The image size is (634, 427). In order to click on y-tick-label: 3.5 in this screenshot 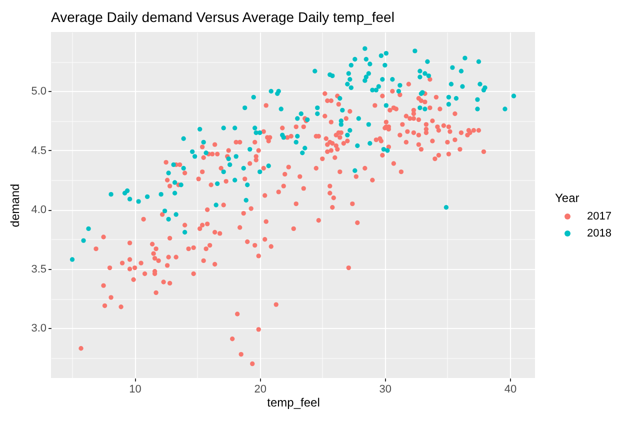, I will do `click(38, 269)`.